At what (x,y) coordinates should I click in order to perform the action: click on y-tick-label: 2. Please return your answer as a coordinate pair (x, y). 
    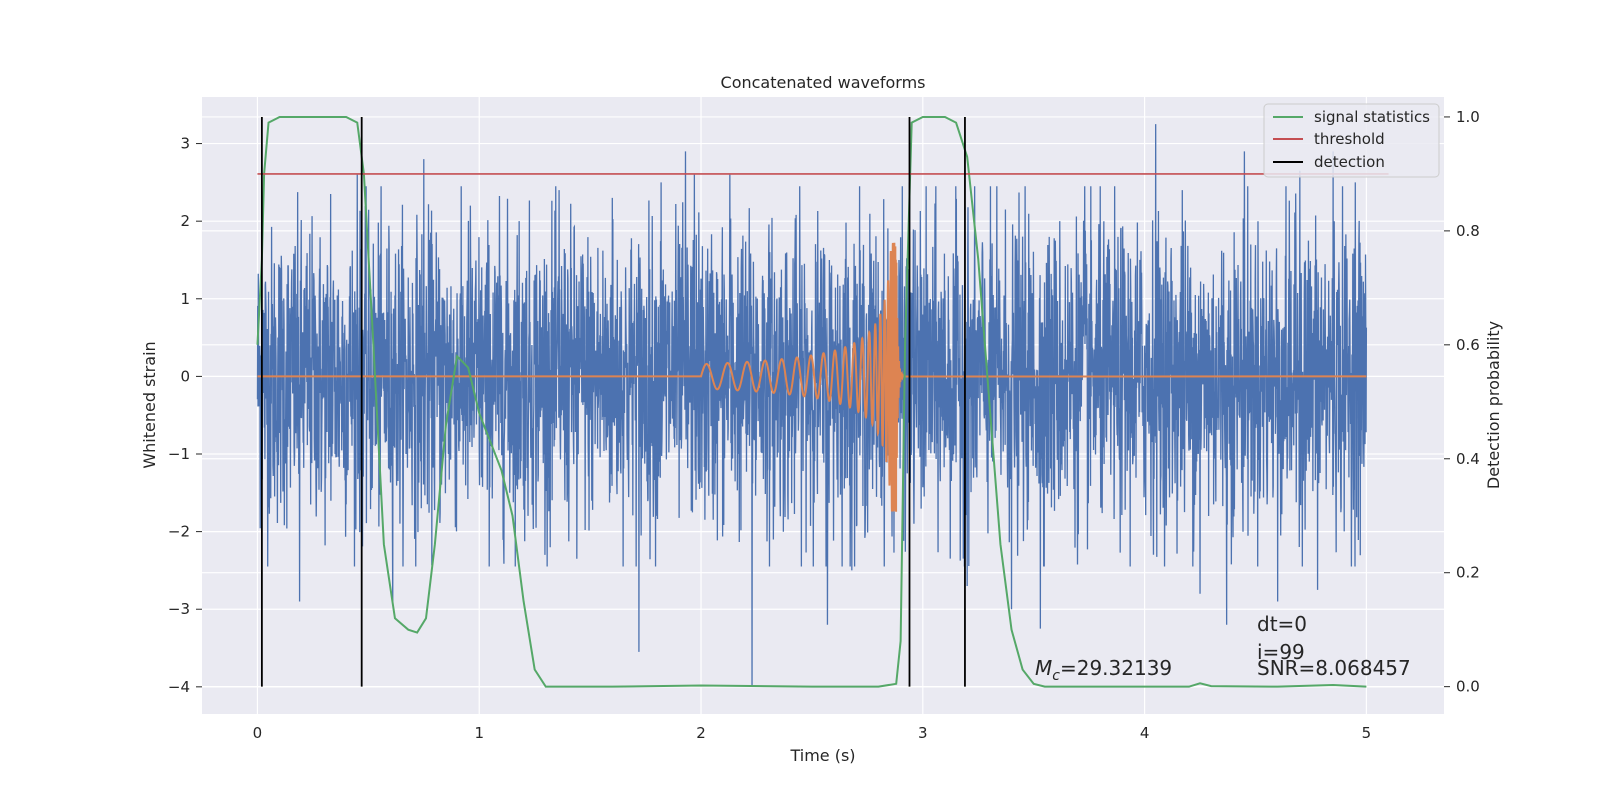
    Looking at the image, I should click on (185, 221).